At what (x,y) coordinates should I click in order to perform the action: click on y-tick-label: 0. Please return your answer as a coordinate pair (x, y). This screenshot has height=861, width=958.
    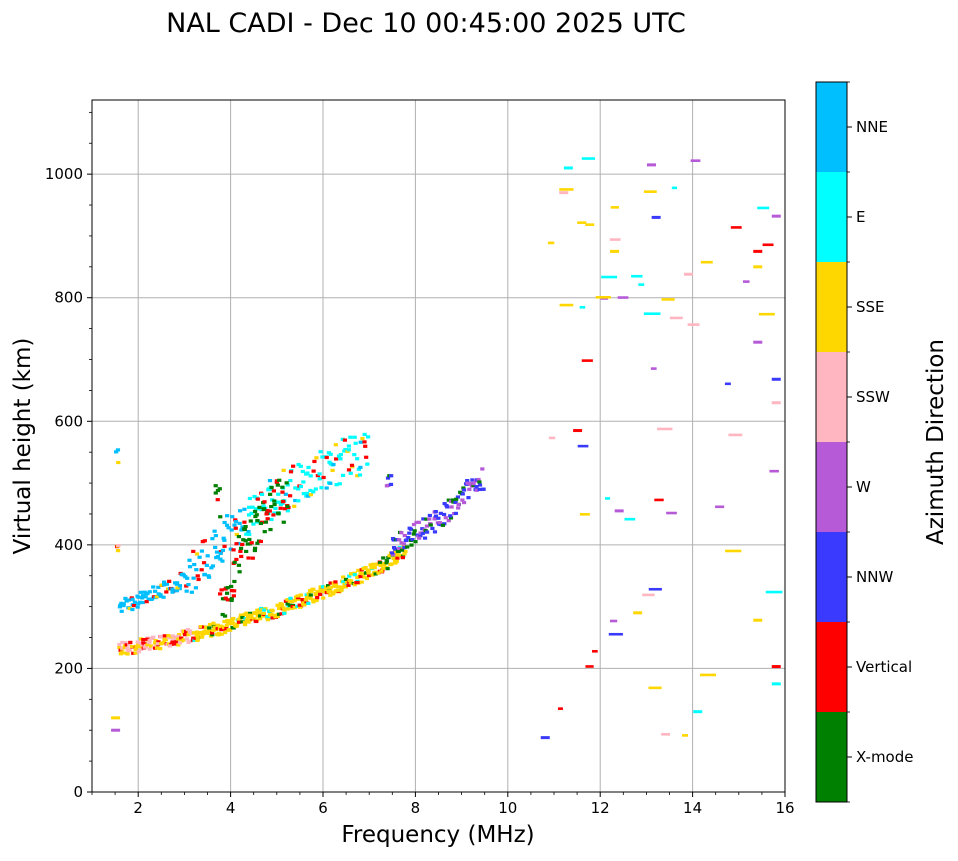
    Looking at the image, I should click on (78, 792).